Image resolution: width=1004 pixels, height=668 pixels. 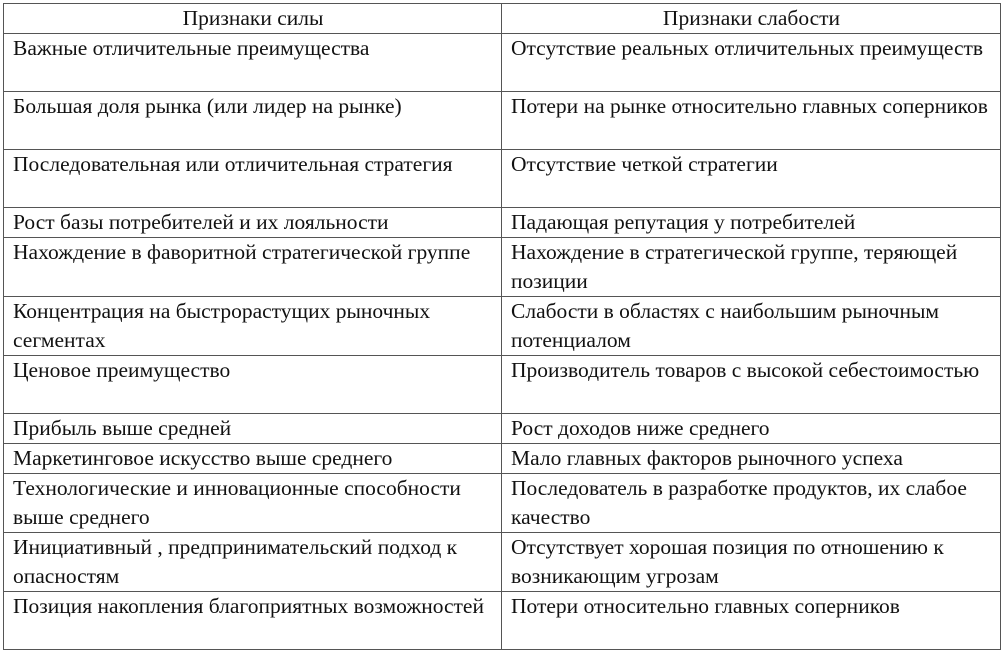 What do you see at coordinates (252, 428) in the screenshot?
I see `strength-cell: Прибыль выше средней` at bounding box center [252, 428].